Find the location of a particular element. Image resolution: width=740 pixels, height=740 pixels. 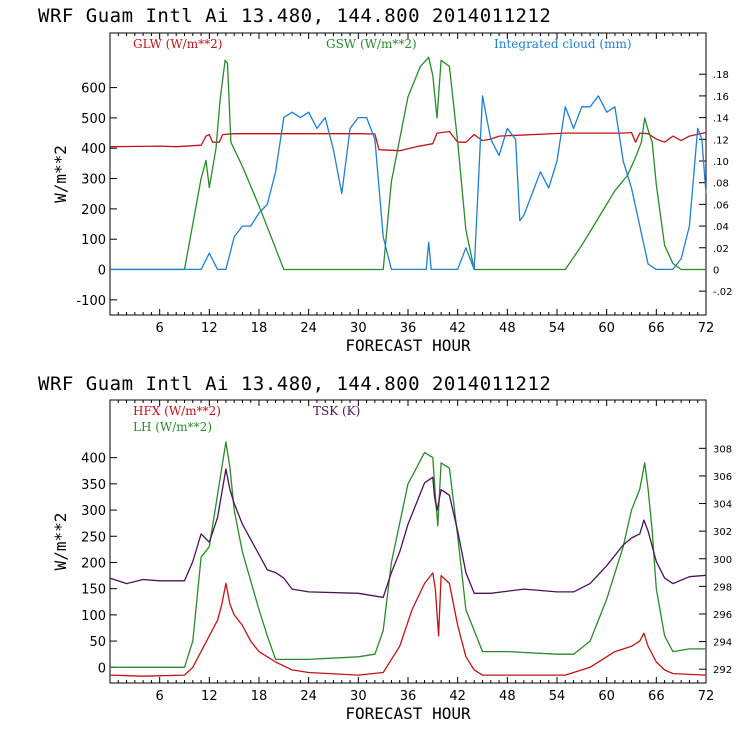

y2-tick-label: 294 is located at coordinates (722, 643).